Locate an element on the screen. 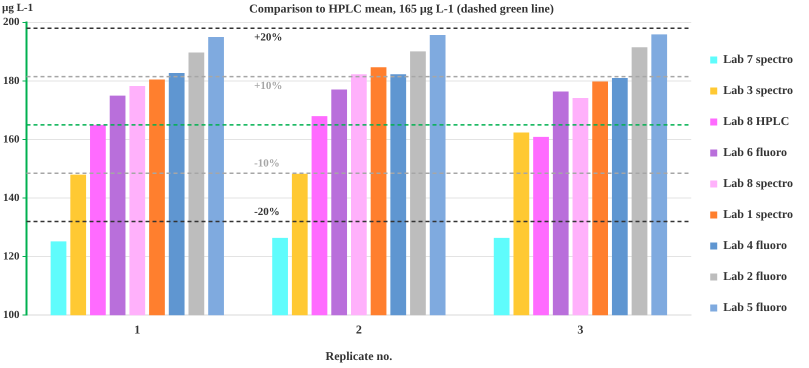 This screenshot has width=809, height=368. legend-label: Lab 5 fluoro is located at coordinates (755, 307).